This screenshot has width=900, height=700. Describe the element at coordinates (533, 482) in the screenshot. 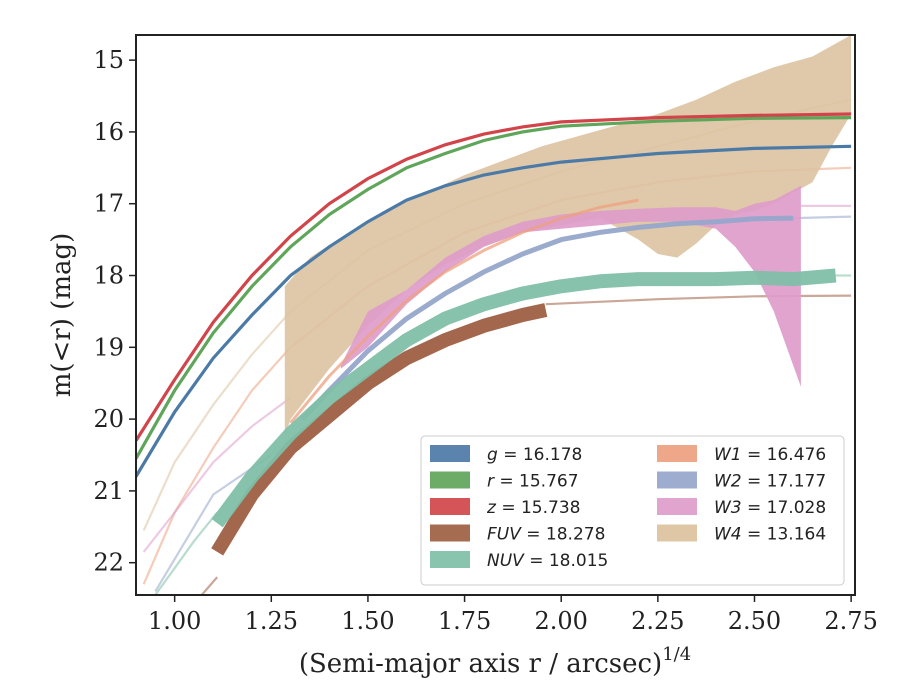

I see `r-legend-label: r = 15.767` at that location.